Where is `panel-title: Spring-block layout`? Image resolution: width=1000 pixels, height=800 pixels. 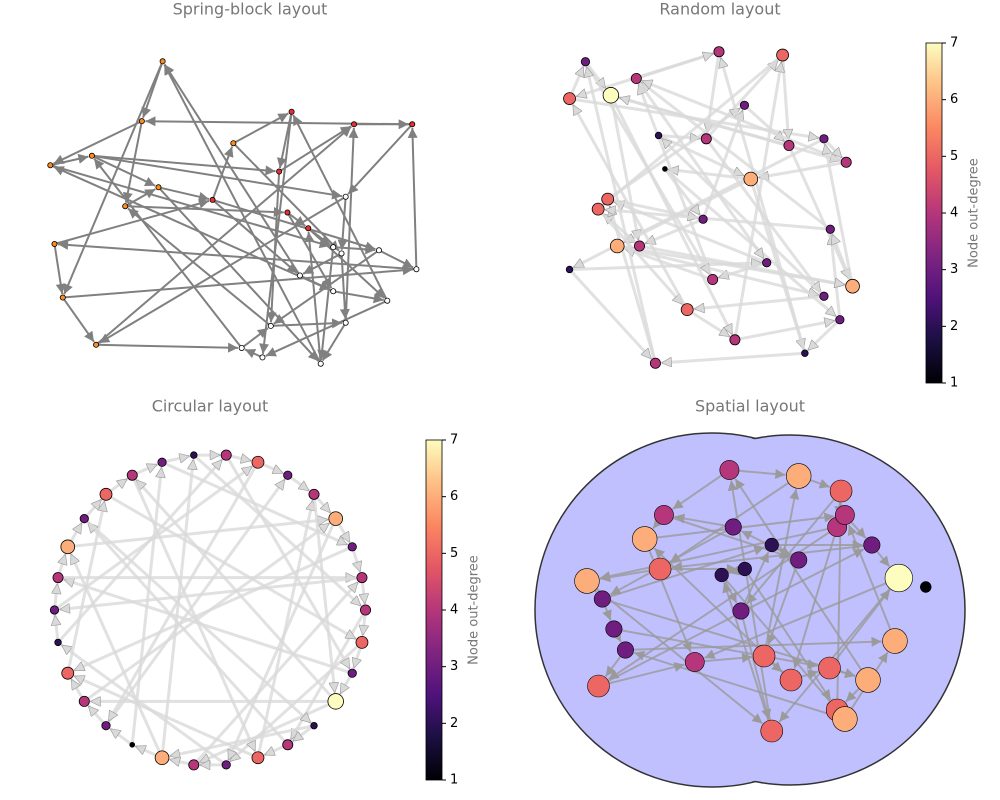 panel-title: Spring-block layout is located at coordinates (250, 9).